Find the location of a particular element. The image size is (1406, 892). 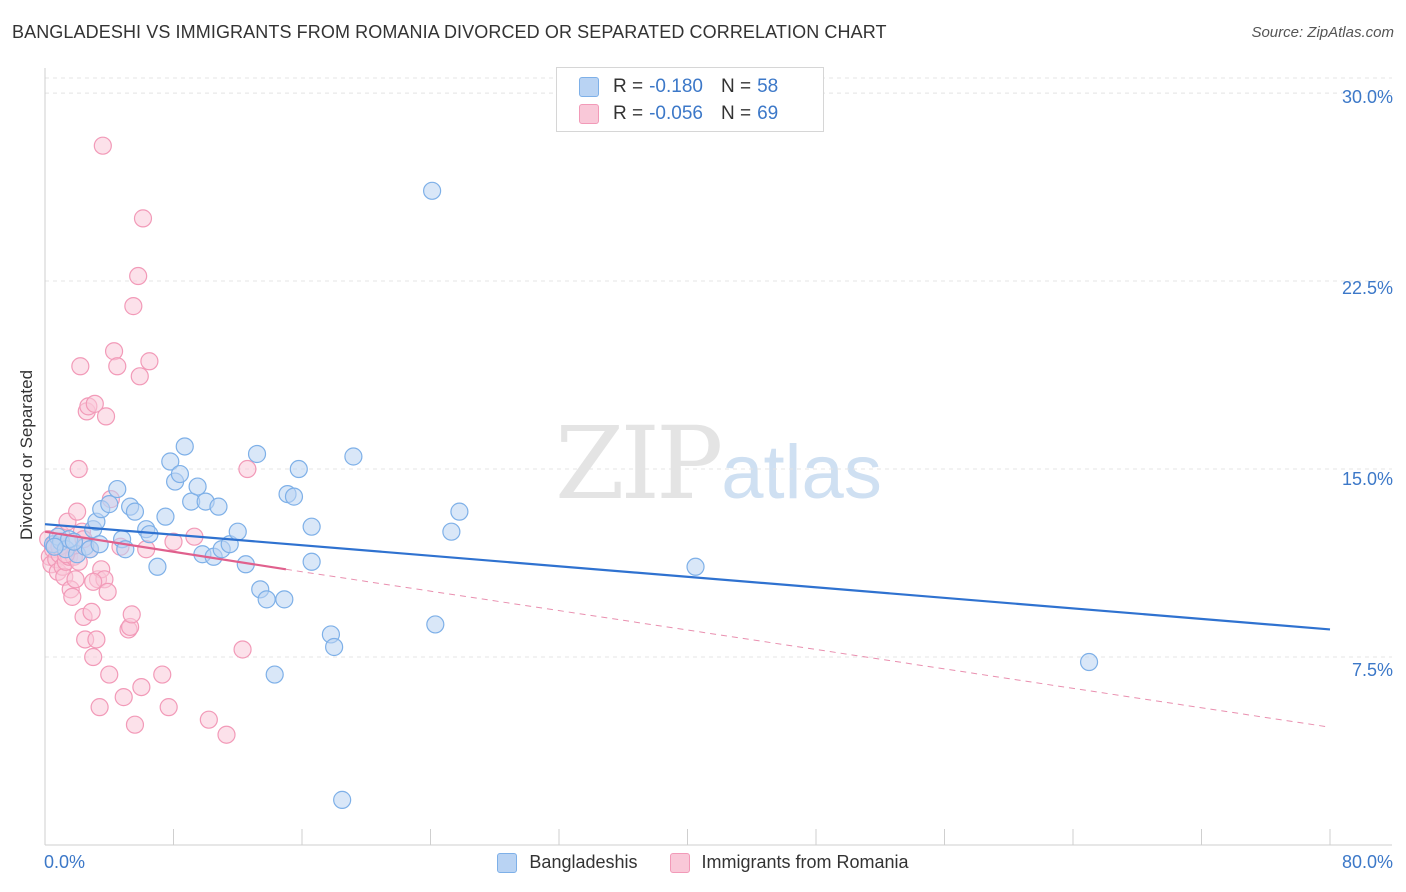

legend-label-bangladeshis: Bangladeshis is located at coordinates (583, 862).